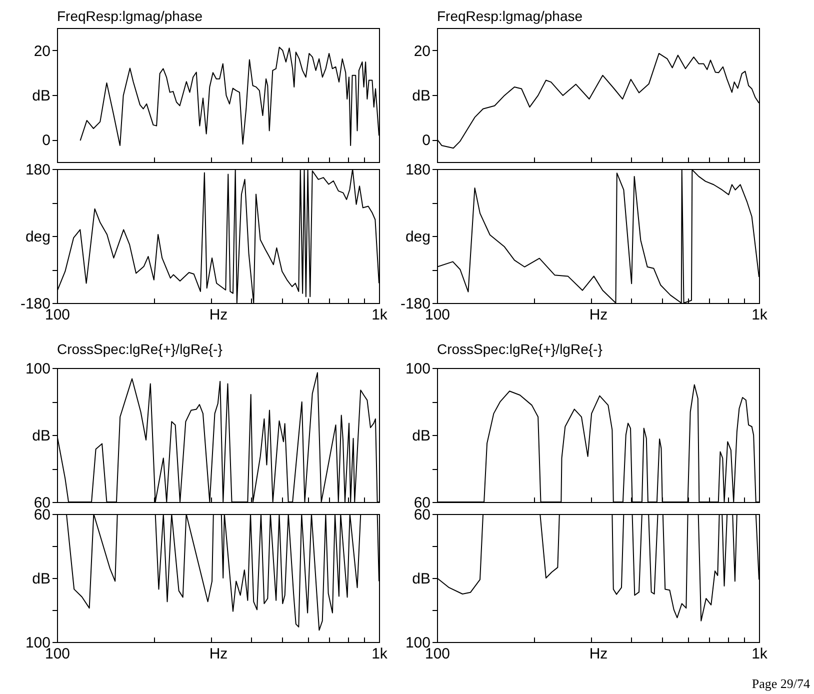 The height and width of the screenshot is (694, 814). Describe the element at coordinates (781, 684) in the screenshot. I see `text: Page 29/74` at that location.